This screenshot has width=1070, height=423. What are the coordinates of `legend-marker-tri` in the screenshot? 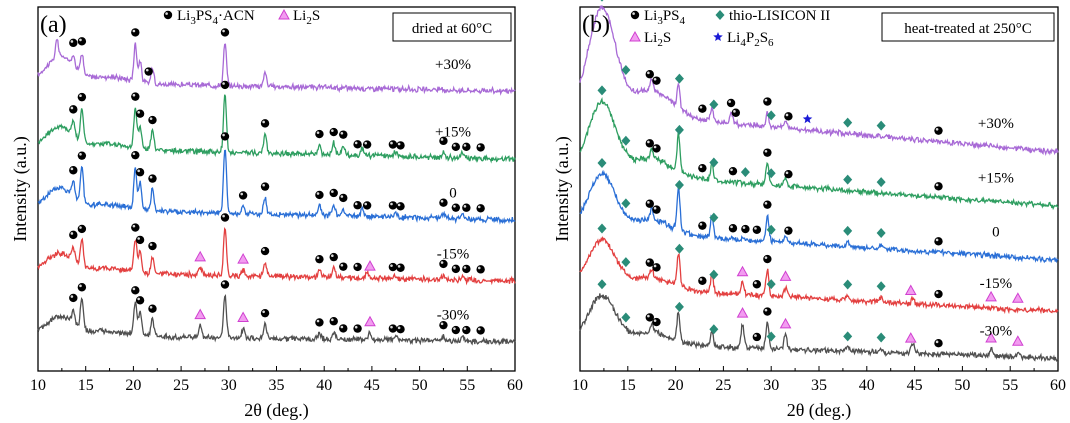 It's located at (635, 36).